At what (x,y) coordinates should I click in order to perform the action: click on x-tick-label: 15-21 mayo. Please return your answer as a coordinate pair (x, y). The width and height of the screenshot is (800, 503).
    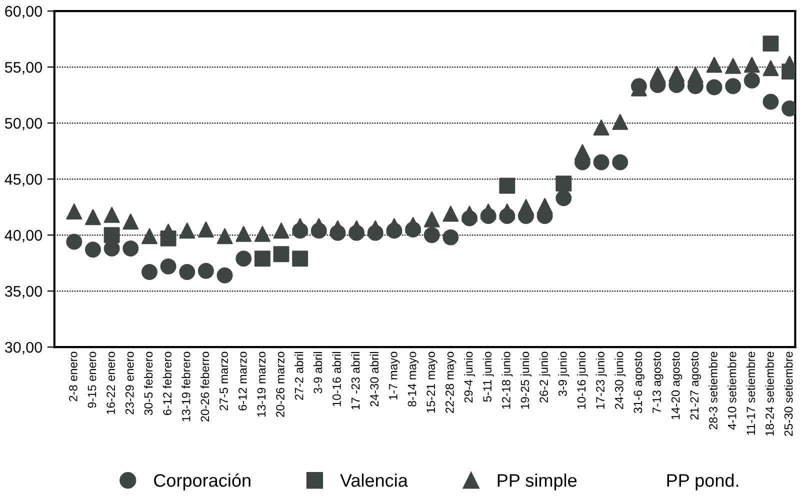
    Looking at the image, I should click on (432, 382).